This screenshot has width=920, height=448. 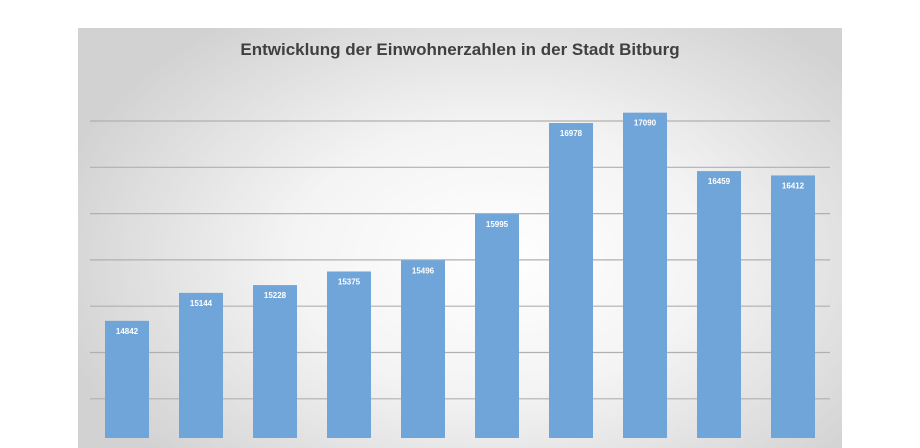 What do you see at coordinates (497, 224) in the screenshot?
I see `data-label: 15995` at bounding box center [497, 224].